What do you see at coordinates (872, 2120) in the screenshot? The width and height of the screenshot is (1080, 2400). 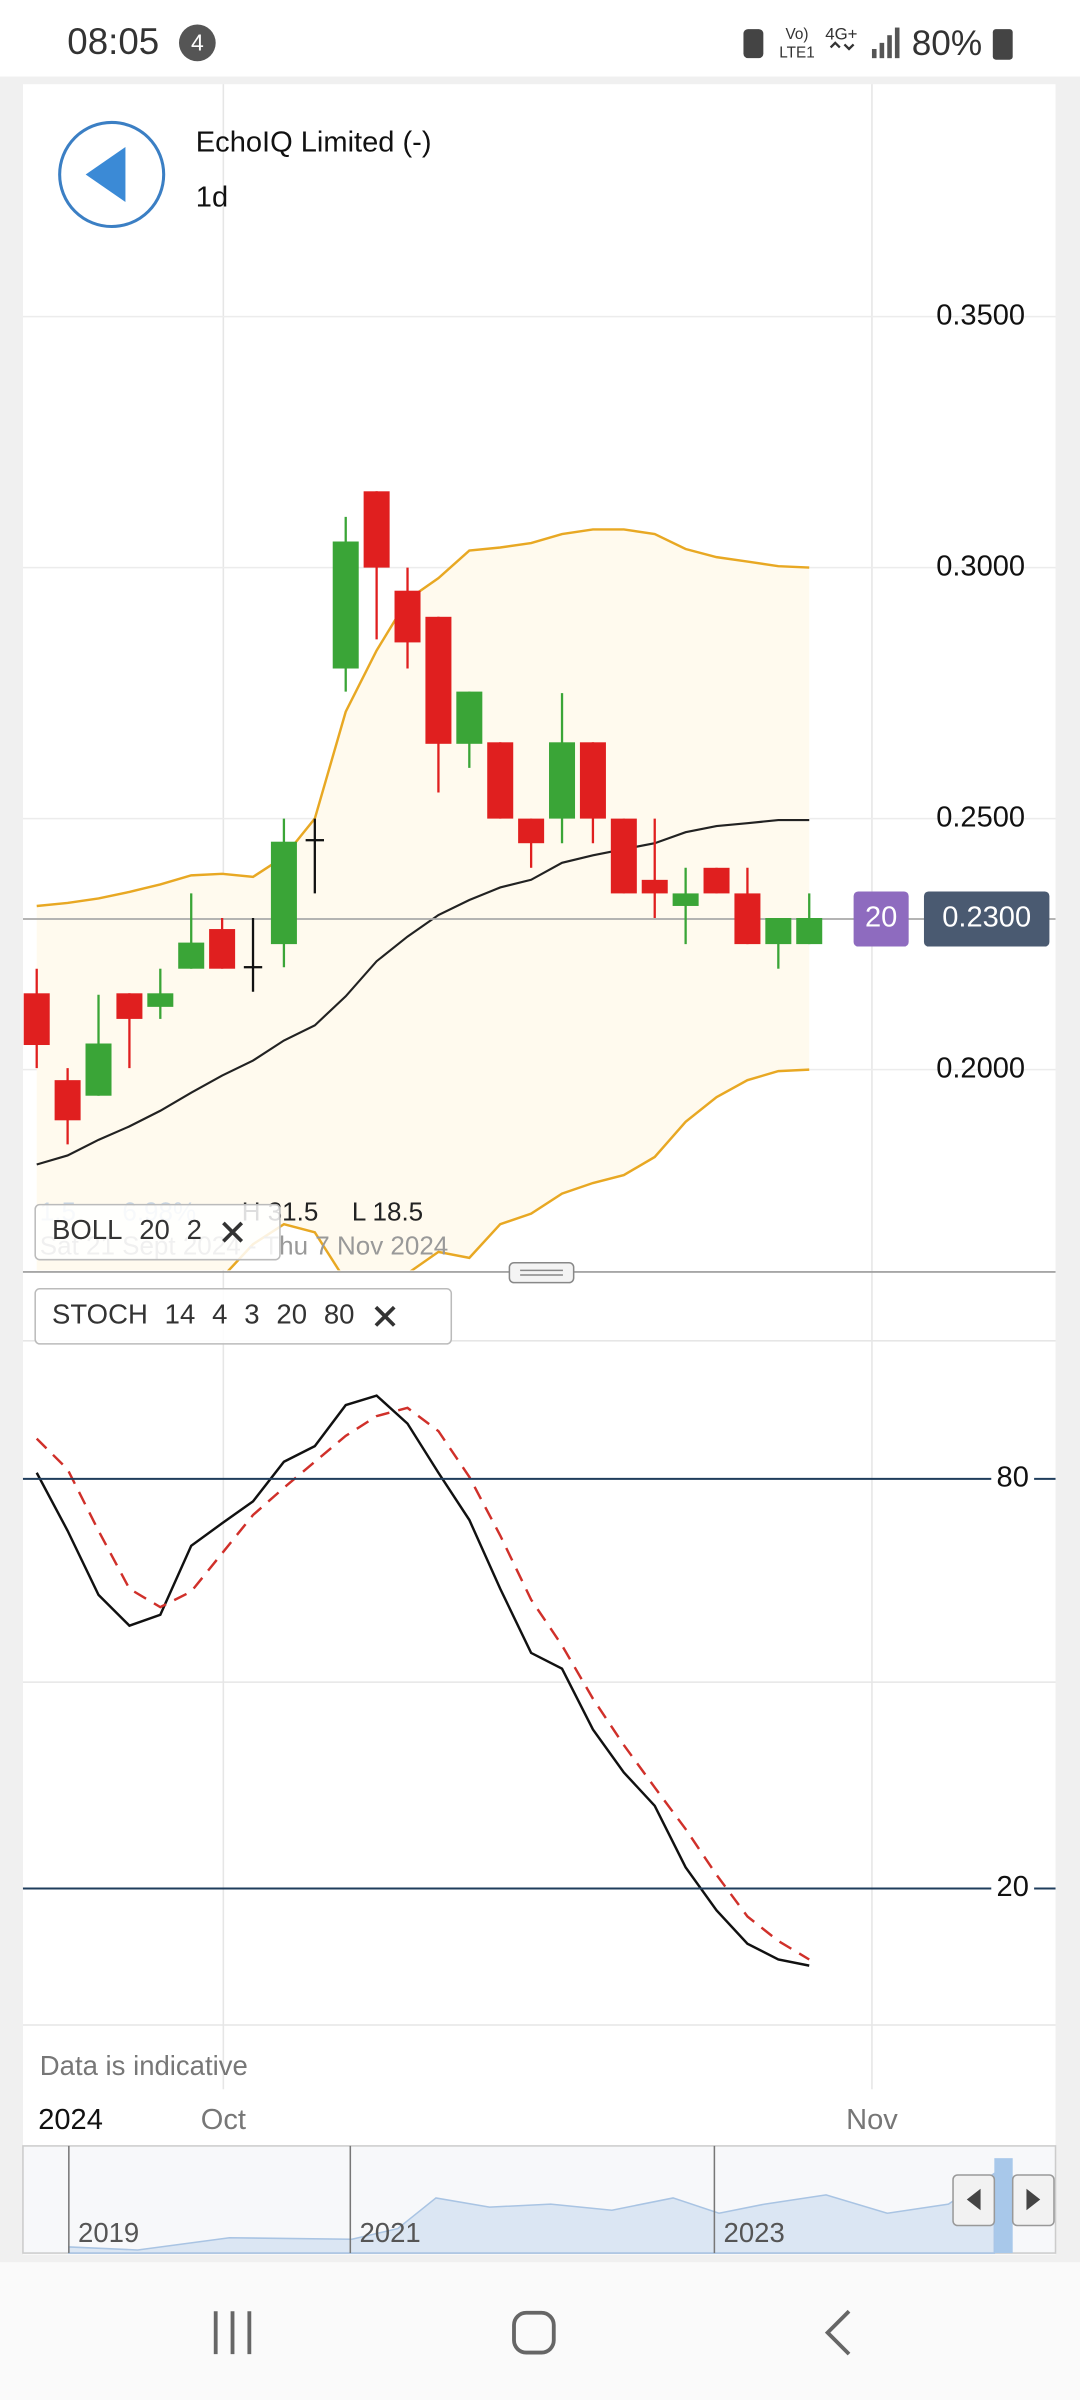 I see `x-axis-label: Nov` at bounding box center [872, 2120].